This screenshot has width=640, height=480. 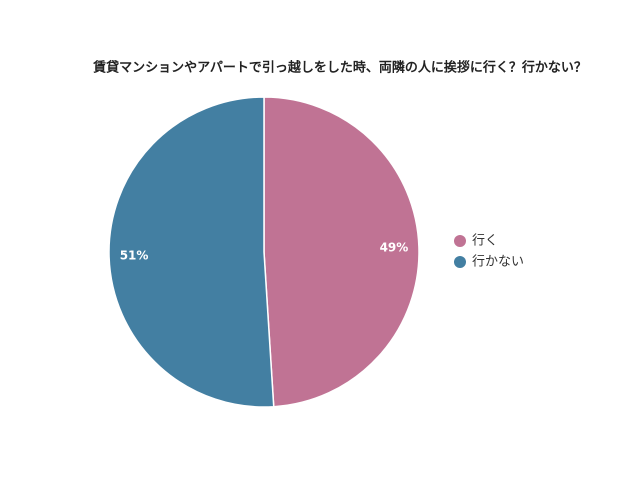 I want to click on chart-title: 賃貸マンションやアパートで引っ越しをした時、両隣の人に挨拶に行く？行かない？, so click(x=339, y=68).